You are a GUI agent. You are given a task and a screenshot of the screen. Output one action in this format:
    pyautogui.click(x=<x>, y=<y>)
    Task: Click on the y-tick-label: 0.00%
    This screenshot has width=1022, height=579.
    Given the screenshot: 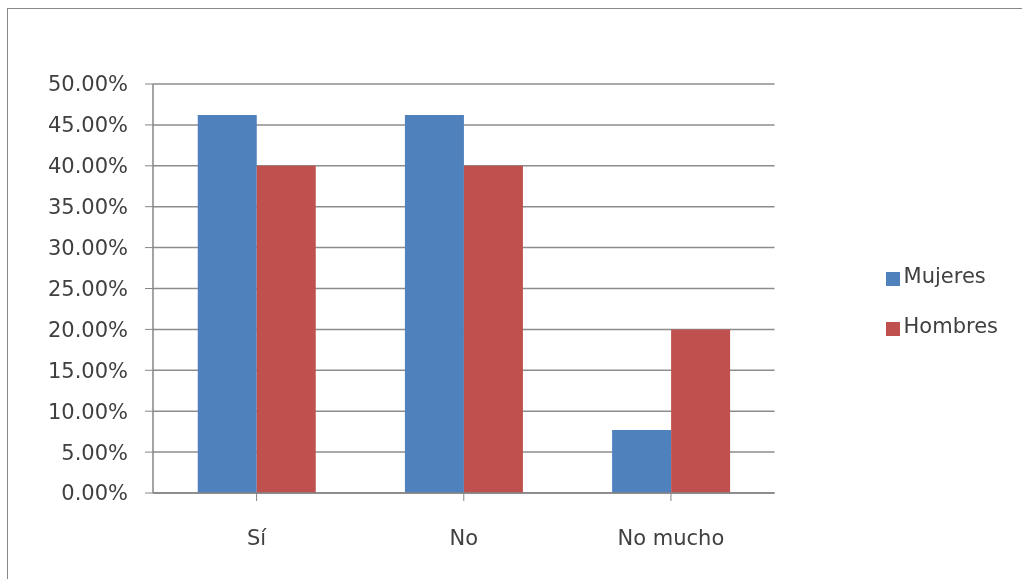 What is the action you would take?
    pyautogui.click(x=94, y=493)
    